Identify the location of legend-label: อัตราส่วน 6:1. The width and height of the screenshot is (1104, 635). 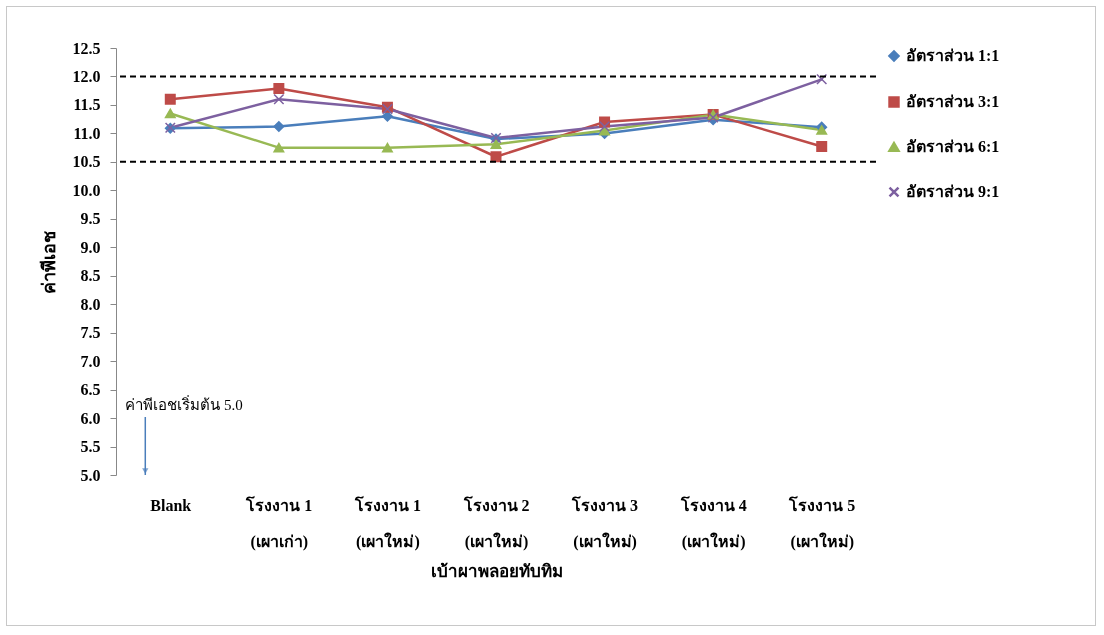
(953, 146).